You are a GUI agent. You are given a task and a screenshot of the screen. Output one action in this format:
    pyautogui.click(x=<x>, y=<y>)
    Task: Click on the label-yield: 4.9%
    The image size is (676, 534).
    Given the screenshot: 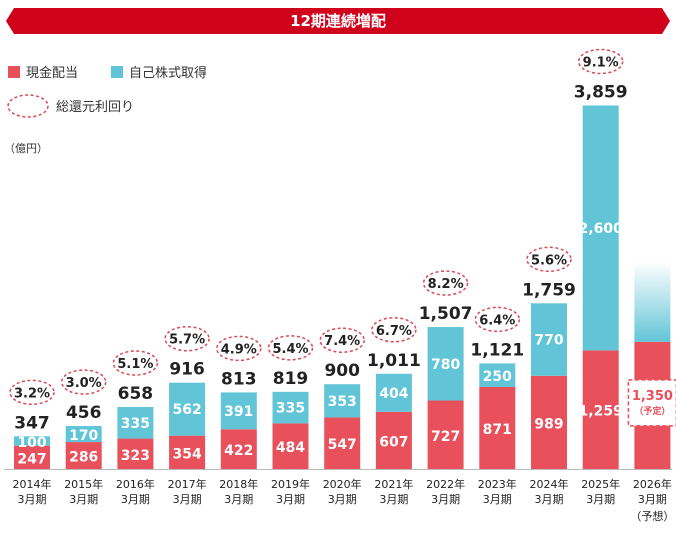 What is the action you would take?
    pyautogui.click(x=239, y=349)
    